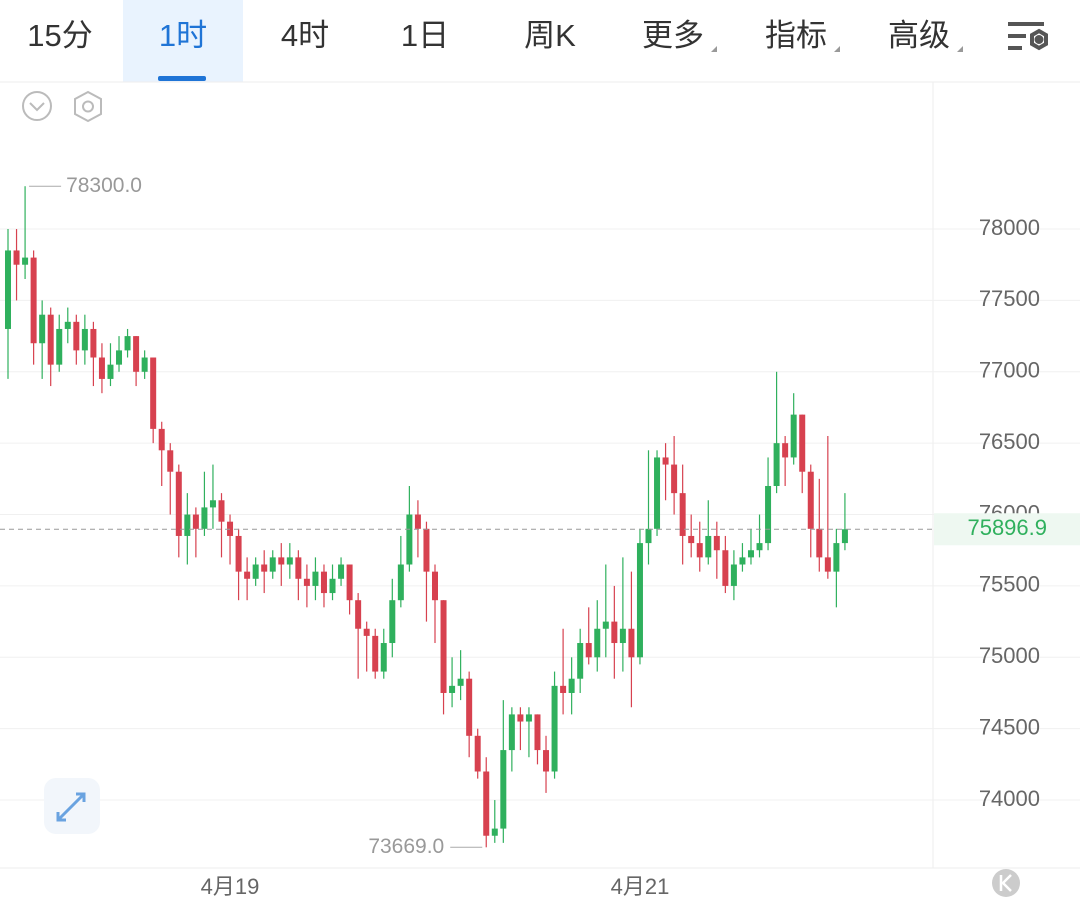 The width and height of the screenshot is (1080, 912). Describe the element at coordinates (673, 35) in the screenshot. I see `tab-dropdown: 更多` at that location.